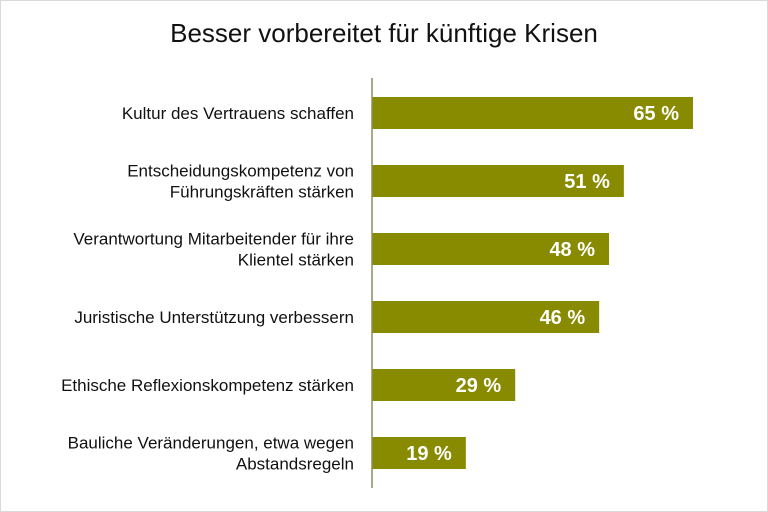 This screenshot has height=512, width=768. Describe the element at coordinates (240, 171) in the screenshot. I see `category-label-2-line-1: Entscheidungskompetenz von` at that location.